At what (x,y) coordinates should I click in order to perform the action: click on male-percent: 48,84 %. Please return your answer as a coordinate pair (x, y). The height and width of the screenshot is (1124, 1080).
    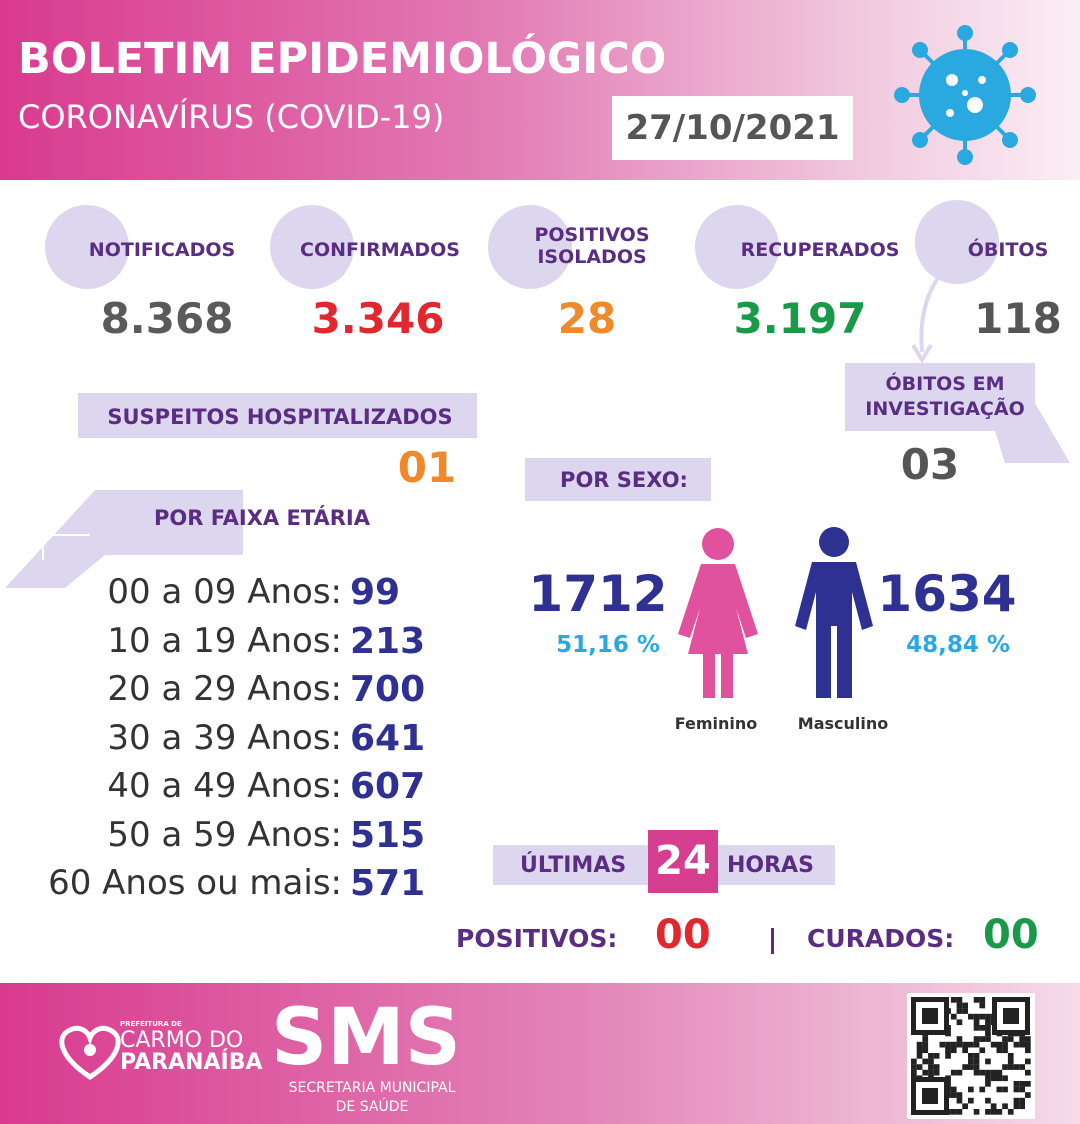
    Looking at the image, I should click on (958, 645).